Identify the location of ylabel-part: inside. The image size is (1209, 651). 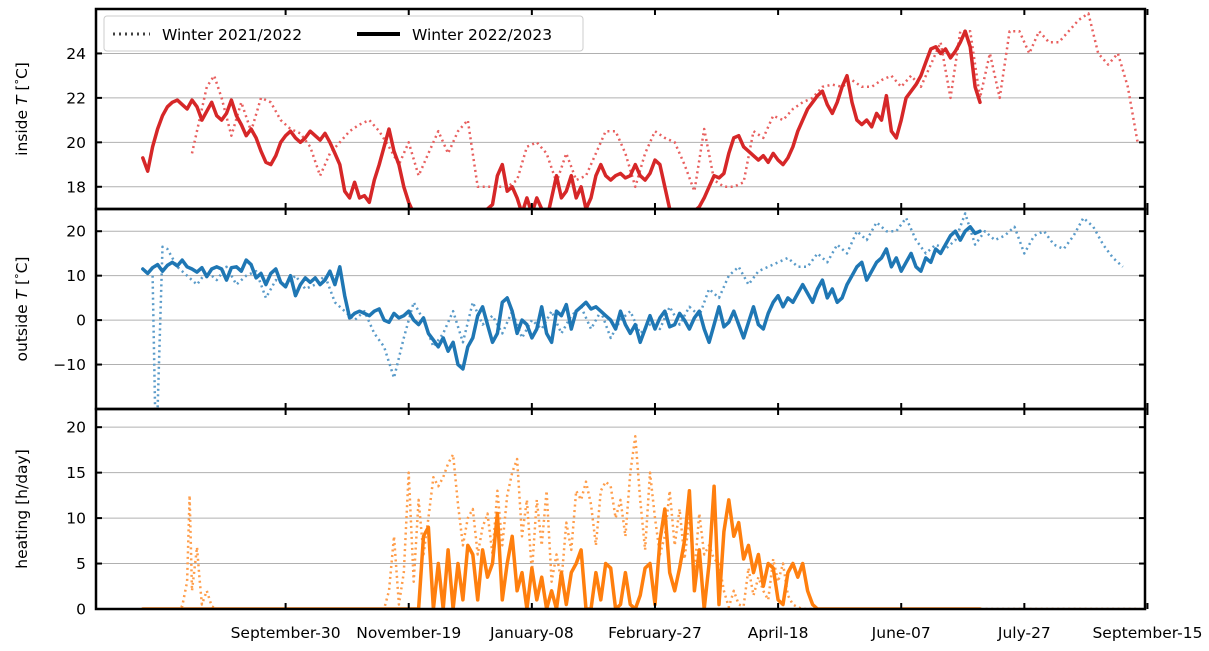
(22, 130).